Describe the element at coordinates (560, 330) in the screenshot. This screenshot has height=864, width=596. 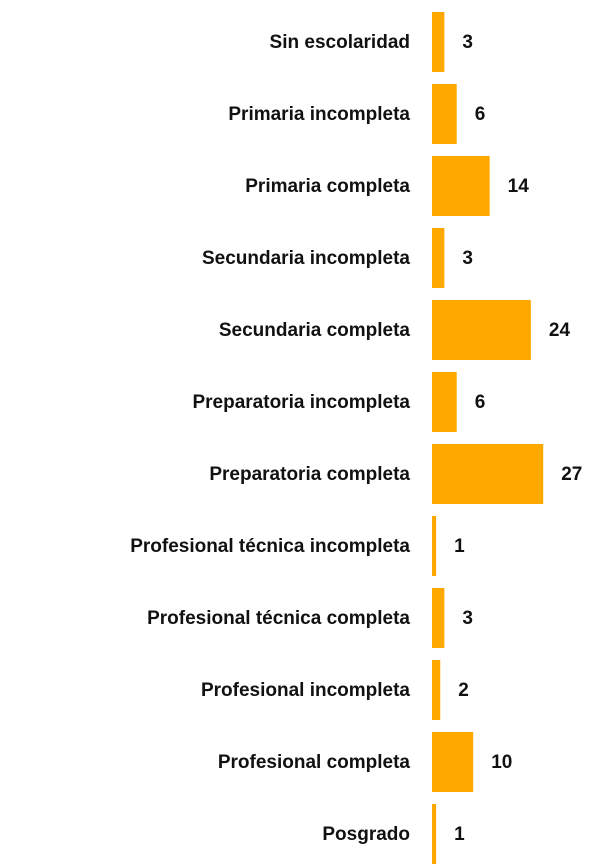
I see `value-label: 24` at that location.